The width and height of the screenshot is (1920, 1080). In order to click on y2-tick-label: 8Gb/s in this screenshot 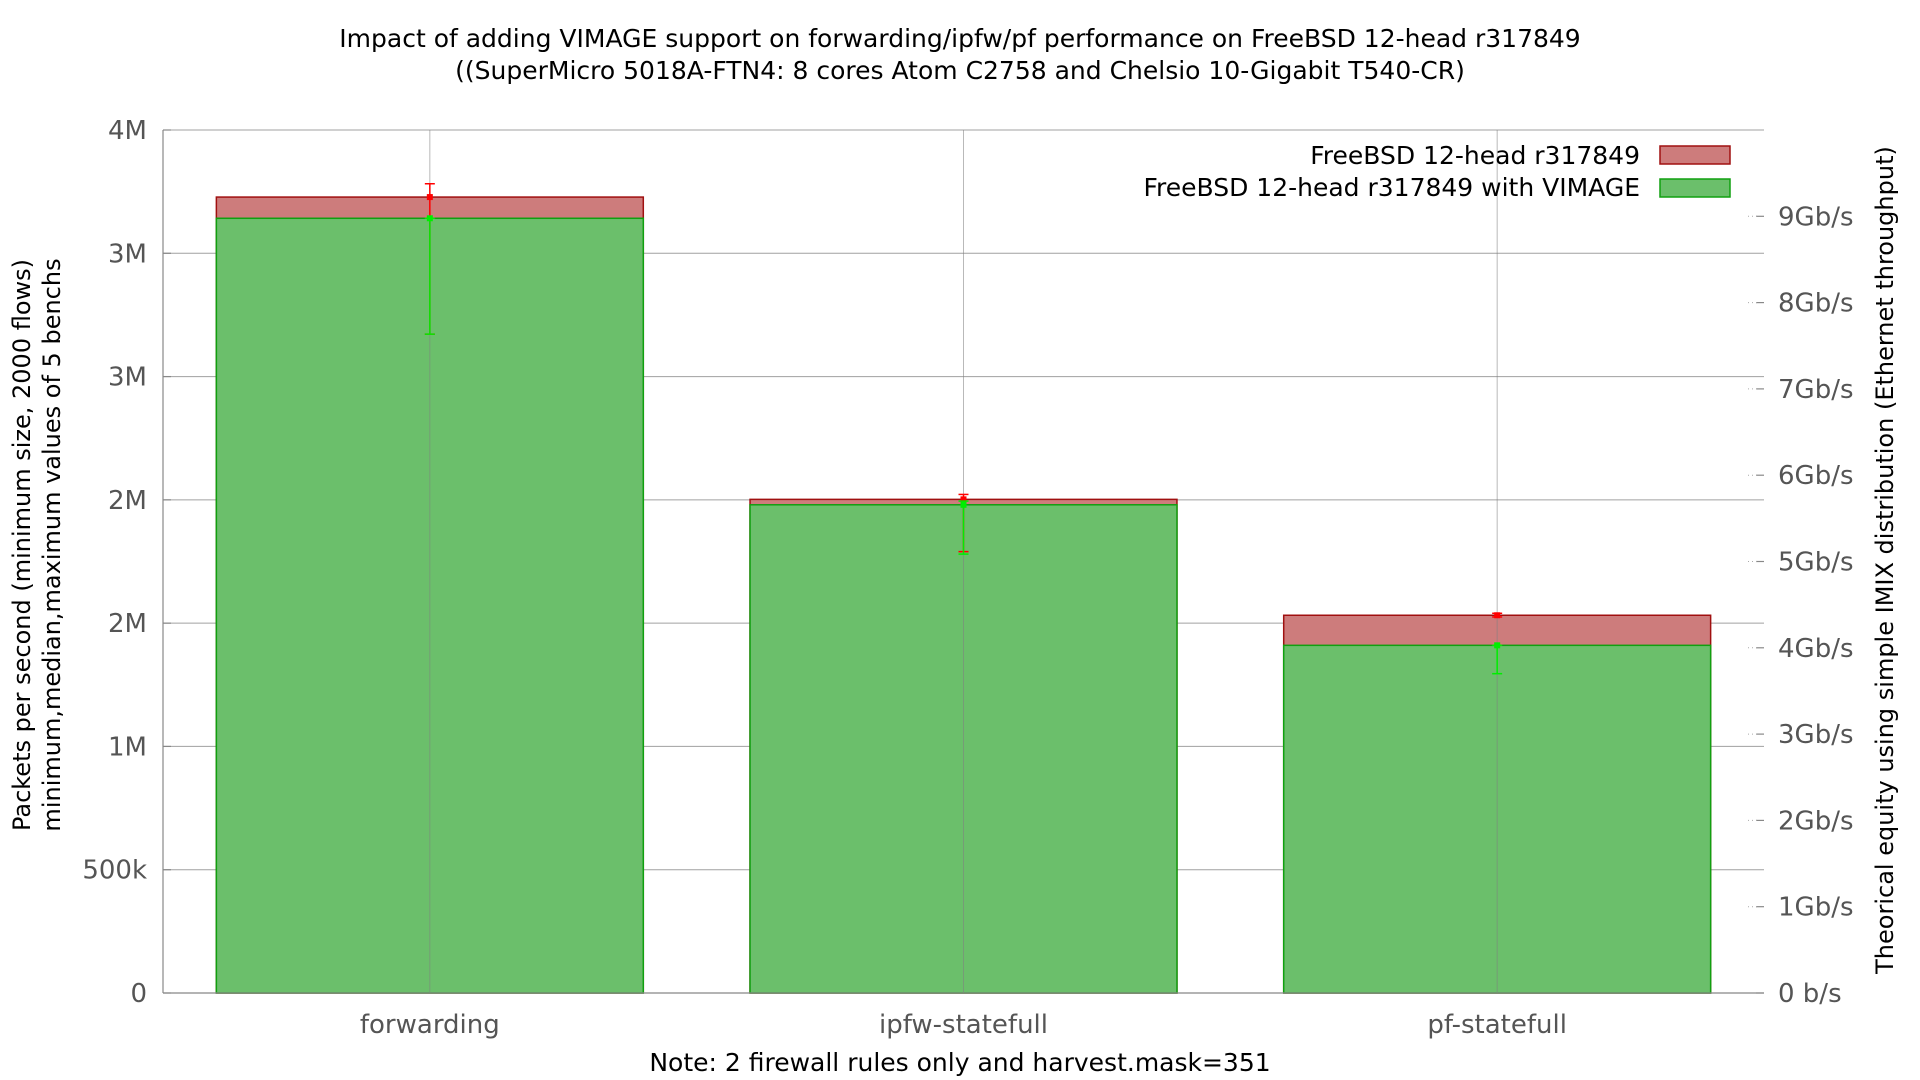, I will do `click(1816, 304)`.